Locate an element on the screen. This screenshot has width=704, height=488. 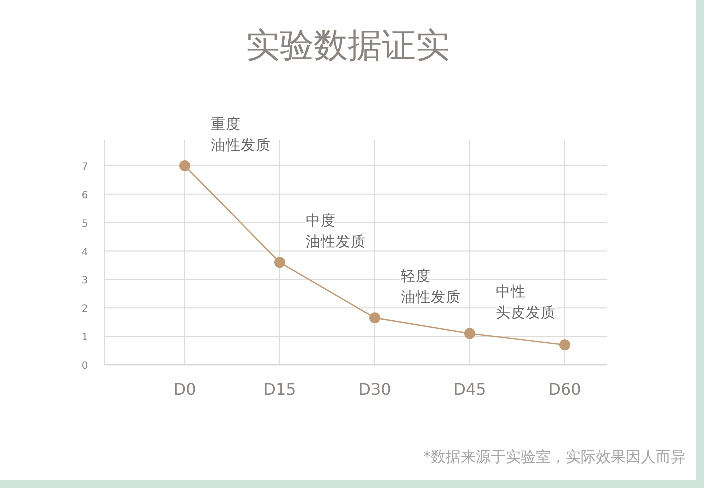
y-tick-label: 0 is located at coordinates (85, 366).